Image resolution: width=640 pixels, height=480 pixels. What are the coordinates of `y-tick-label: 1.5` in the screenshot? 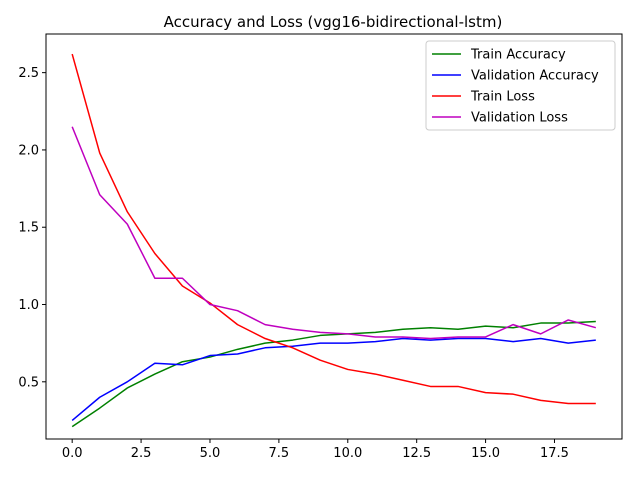 It's located at (28, 228).